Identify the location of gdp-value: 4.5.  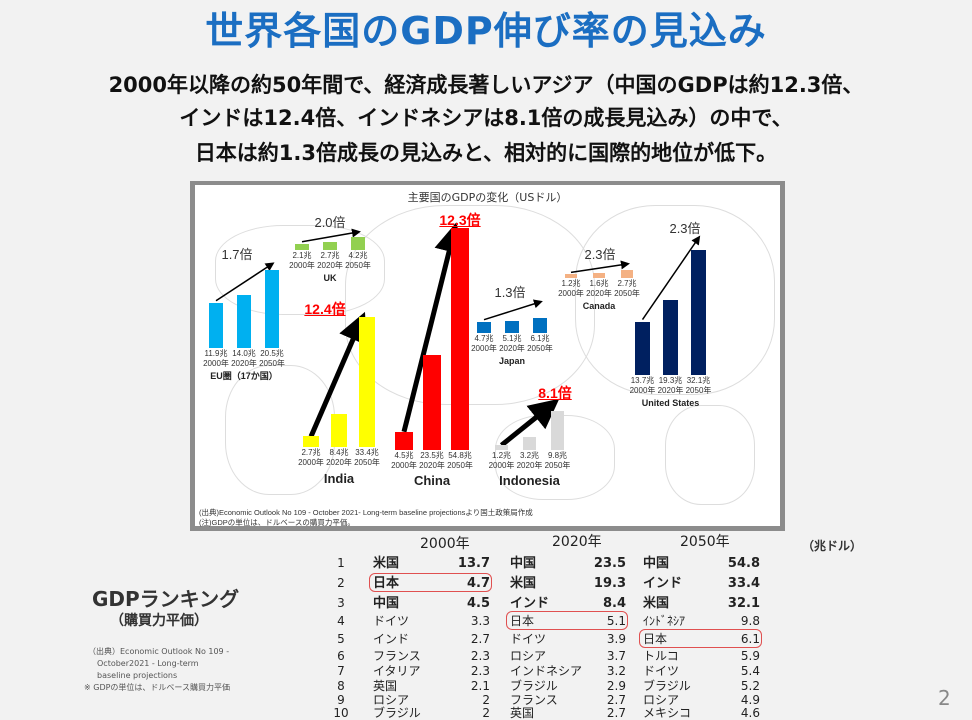
(478, 603).